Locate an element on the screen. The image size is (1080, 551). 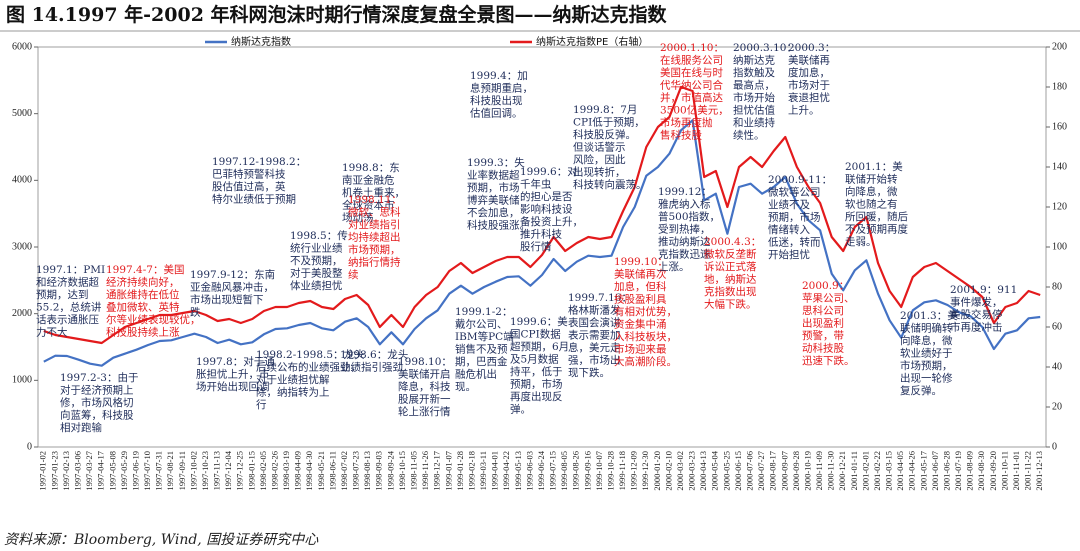
annotation-line: 55.2，总统讲 is located at coordinates (69, 307).